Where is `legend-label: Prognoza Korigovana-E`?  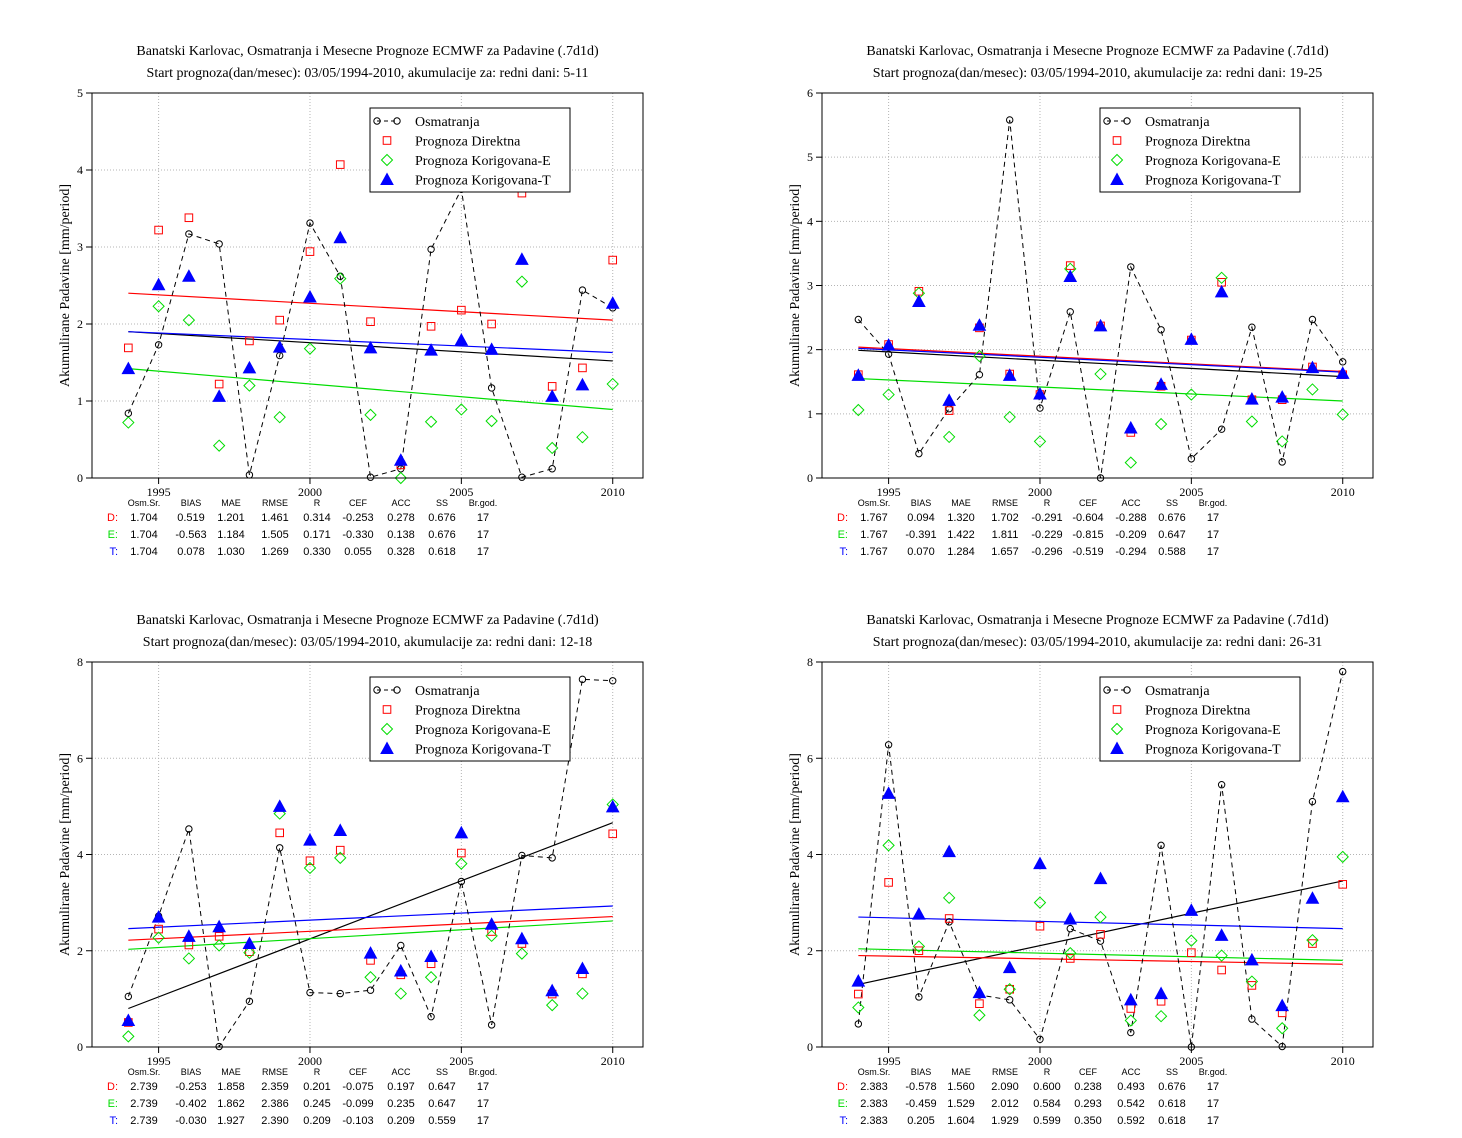 legend-label: Prognoza Korigovana-E is located at coordinates (483, 161).